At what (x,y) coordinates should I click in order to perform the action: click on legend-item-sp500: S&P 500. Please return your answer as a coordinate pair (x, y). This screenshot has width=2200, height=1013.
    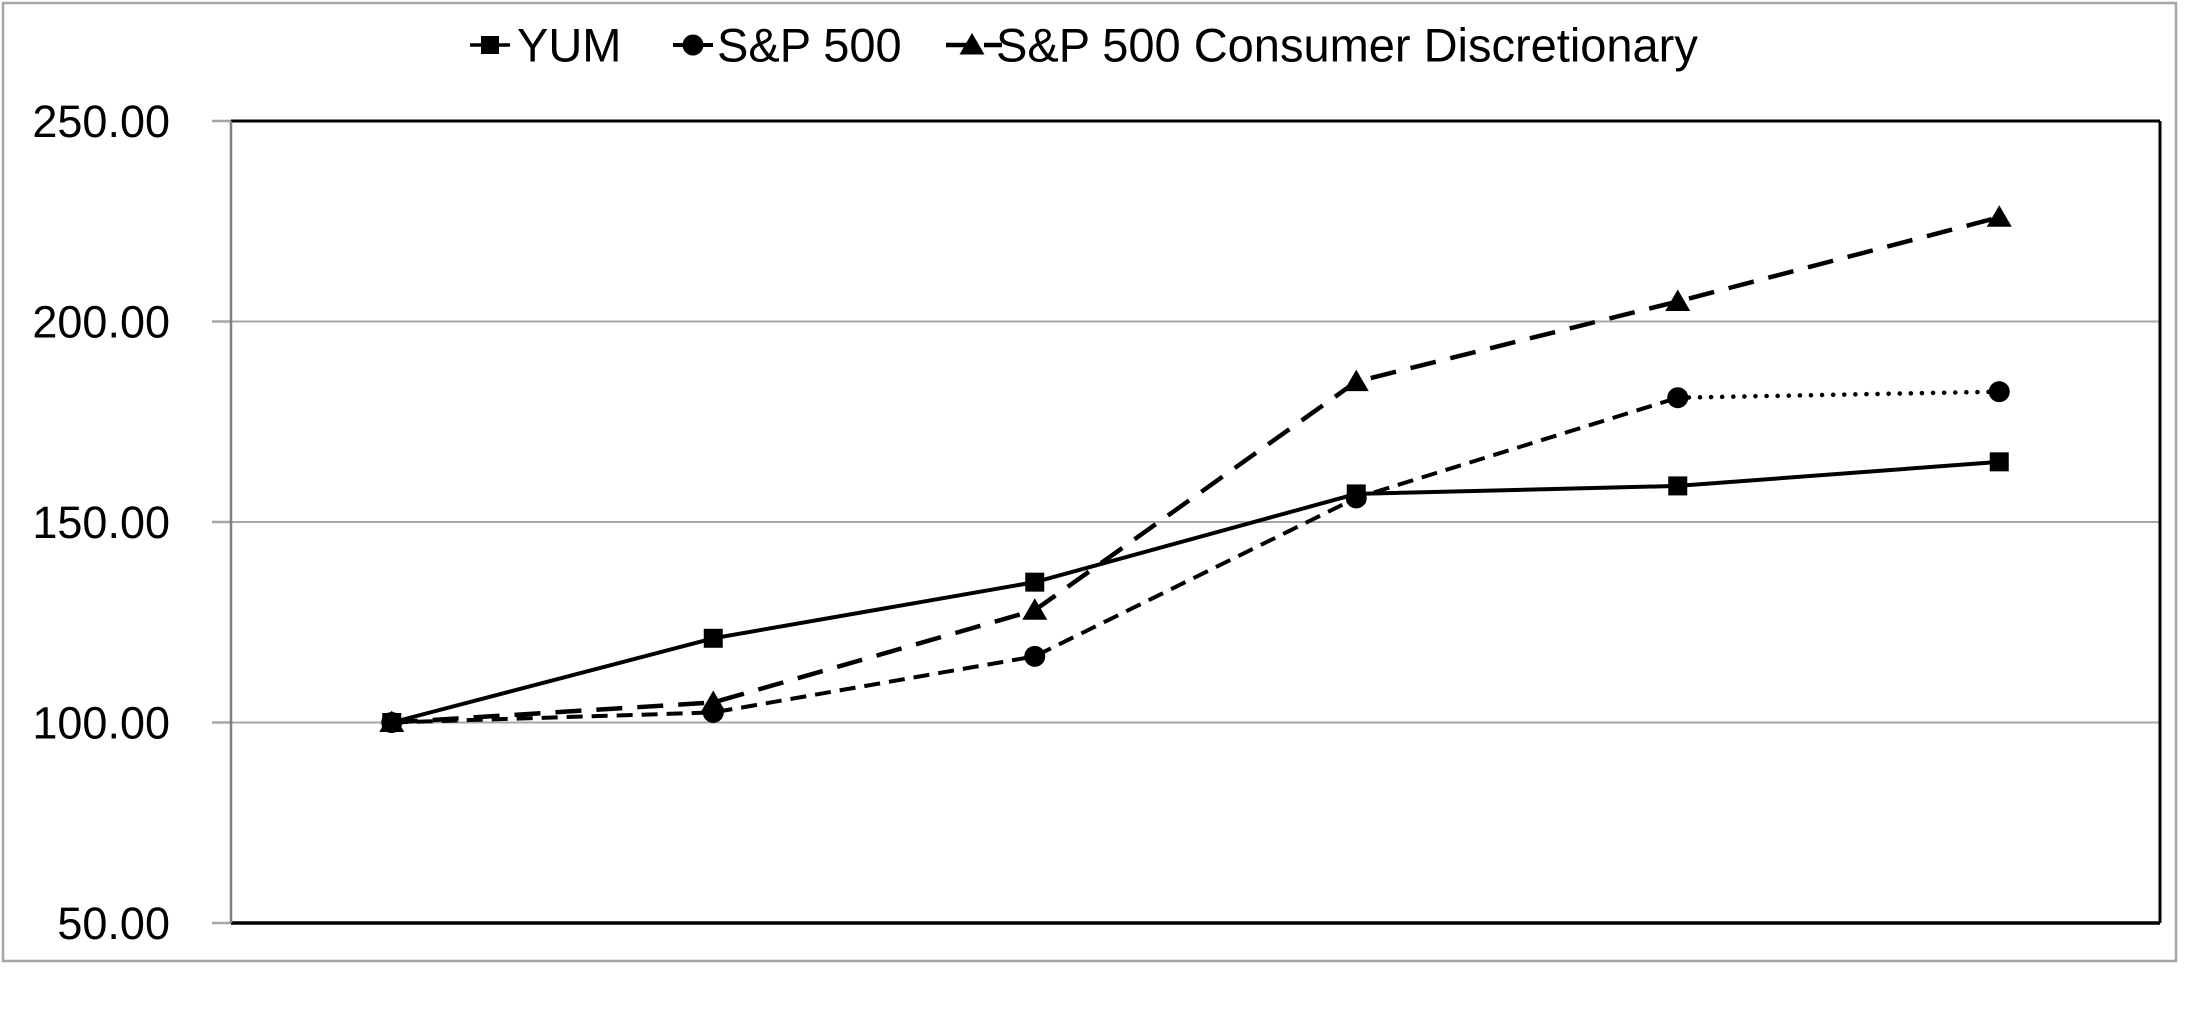
    Looking at the image, I should click on (787, 44).